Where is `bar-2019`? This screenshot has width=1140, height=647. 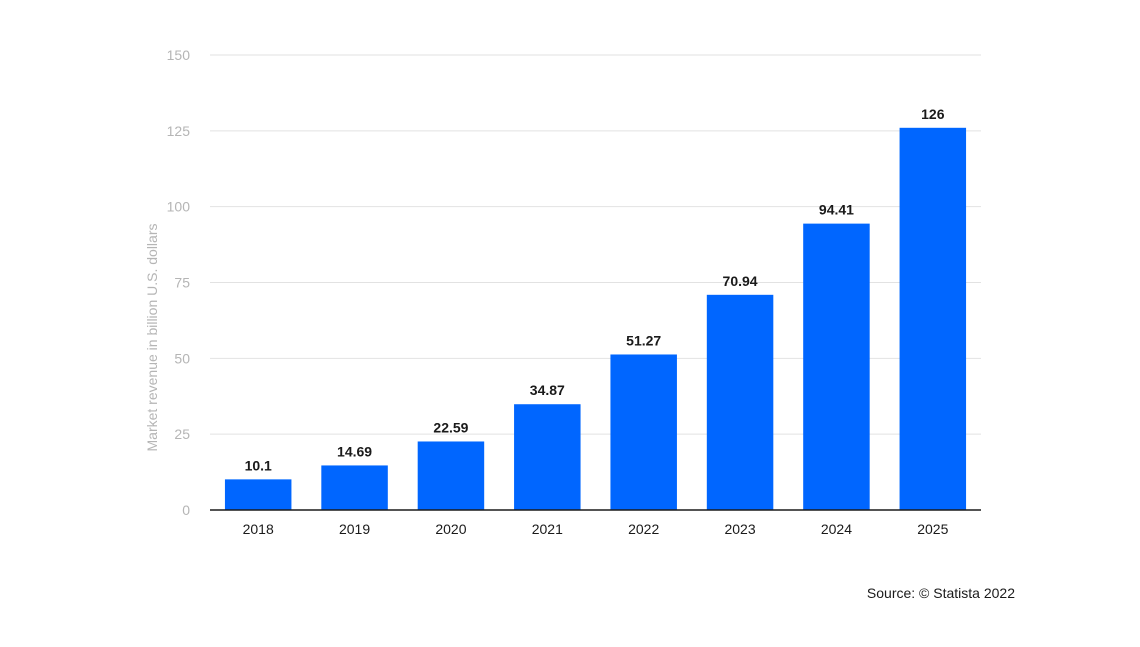
bar-2019 is located at coordinates (354, 487).